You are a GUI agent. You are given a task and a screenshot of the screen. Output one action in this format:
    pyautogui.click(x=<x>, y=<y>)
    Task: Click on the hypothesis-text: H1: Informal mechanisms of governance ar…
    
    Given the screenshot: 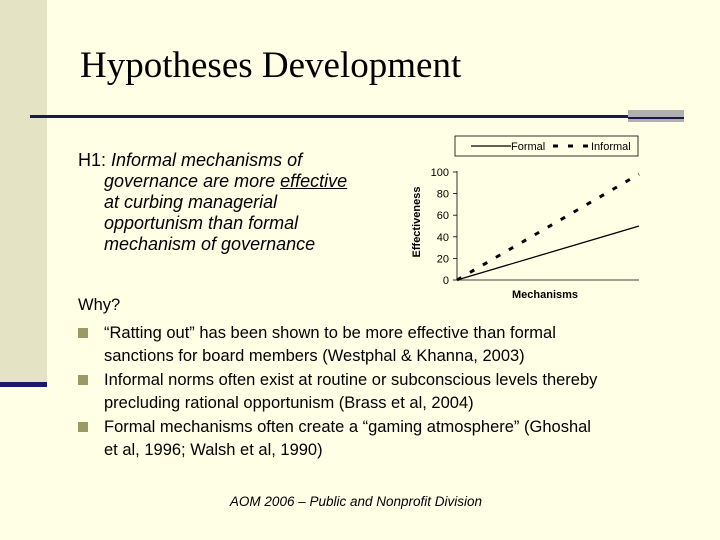 What is the action you would take?
    pyautogui.click(x=233, y=202)
    